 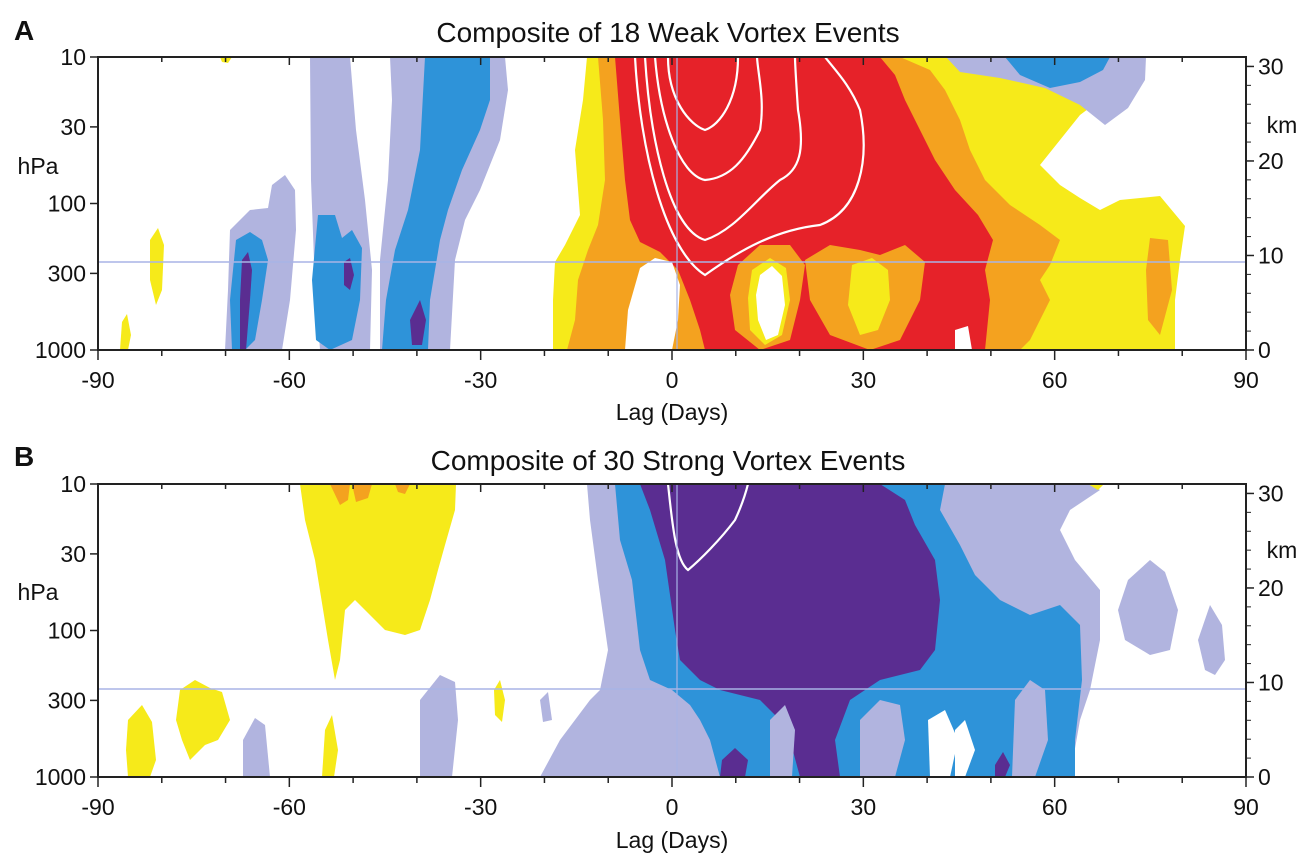 I want to click on panel-b-region-neg3-c, so click(x=1002, y=764).